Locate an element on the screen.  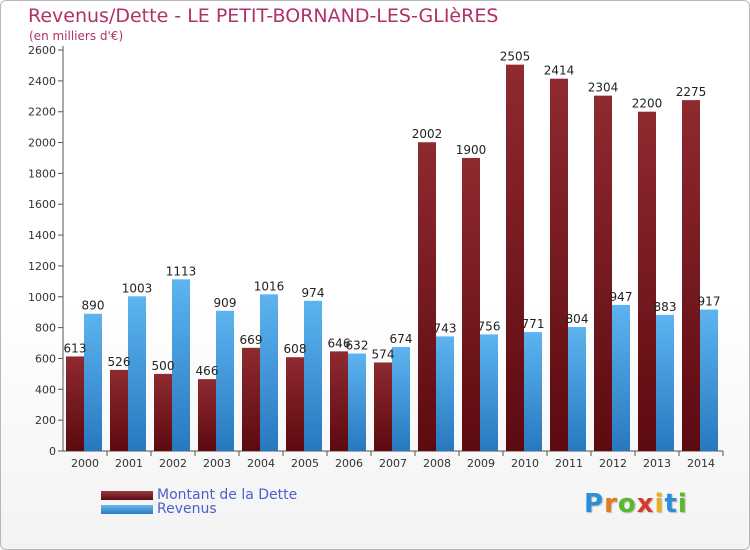
proxiti-logo: Proxiti is located at coordinates (636, 504).